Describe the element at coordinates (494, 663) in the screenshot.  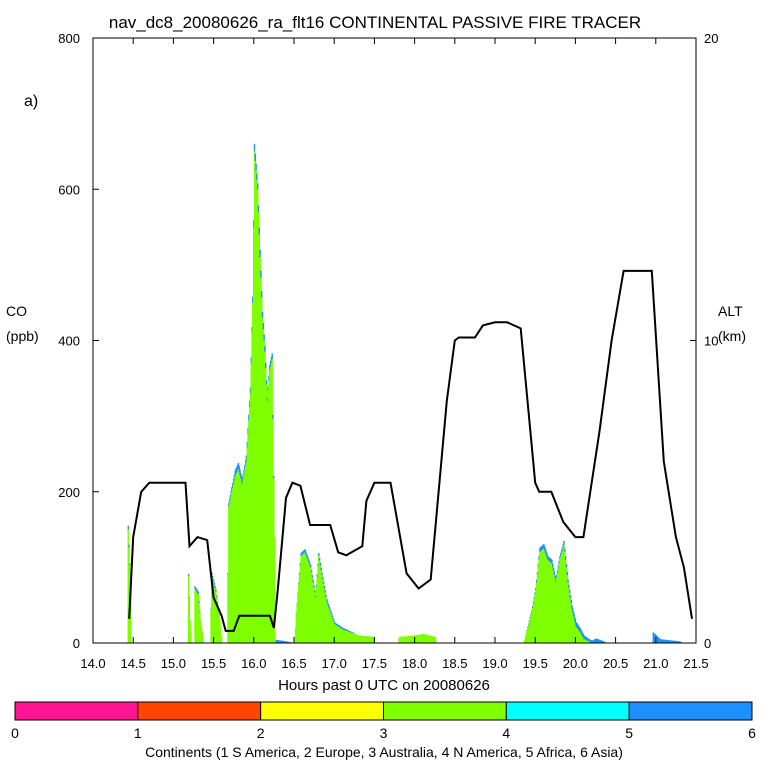
I see `x-tick-label: 19.0` at that location.